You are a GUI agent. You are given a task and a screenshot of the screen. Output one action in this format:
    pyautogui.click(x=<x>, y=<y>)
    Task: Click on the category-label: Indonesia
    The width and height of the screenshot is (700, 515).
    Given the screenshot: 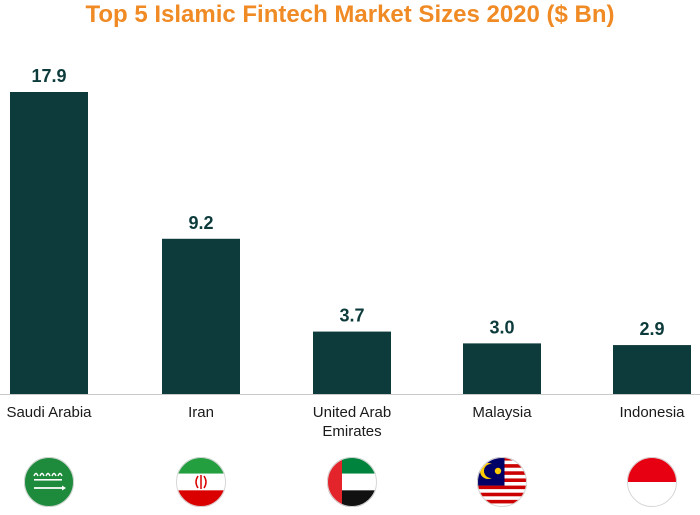 What is the action you would take?
    pyautogui.click(x=652, y=412)
    